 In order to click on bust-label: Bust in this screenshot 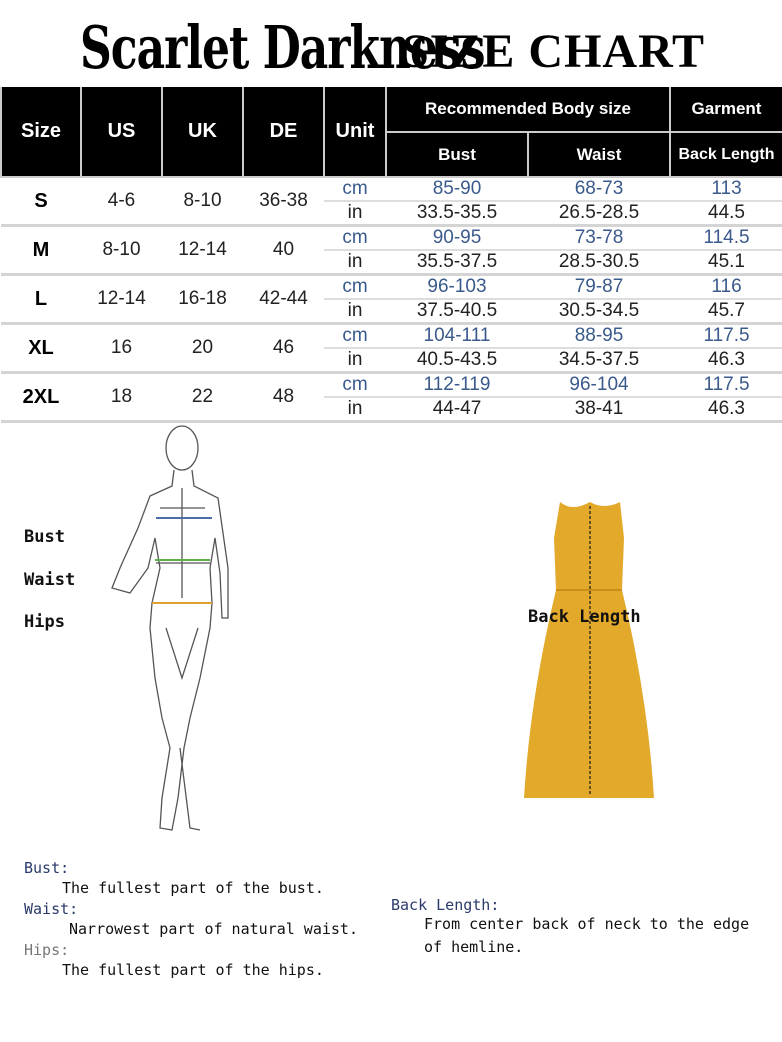, I will do `click(44, 537)`.